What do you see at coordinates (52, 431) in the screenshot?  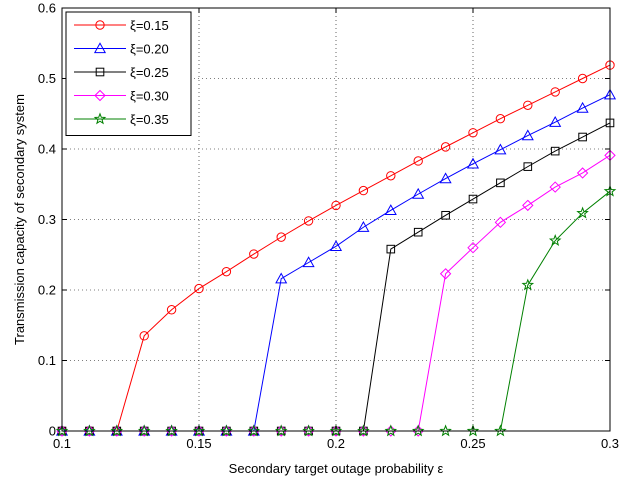 I see `y-tick-label: 0` at bounding box center [52, 431].